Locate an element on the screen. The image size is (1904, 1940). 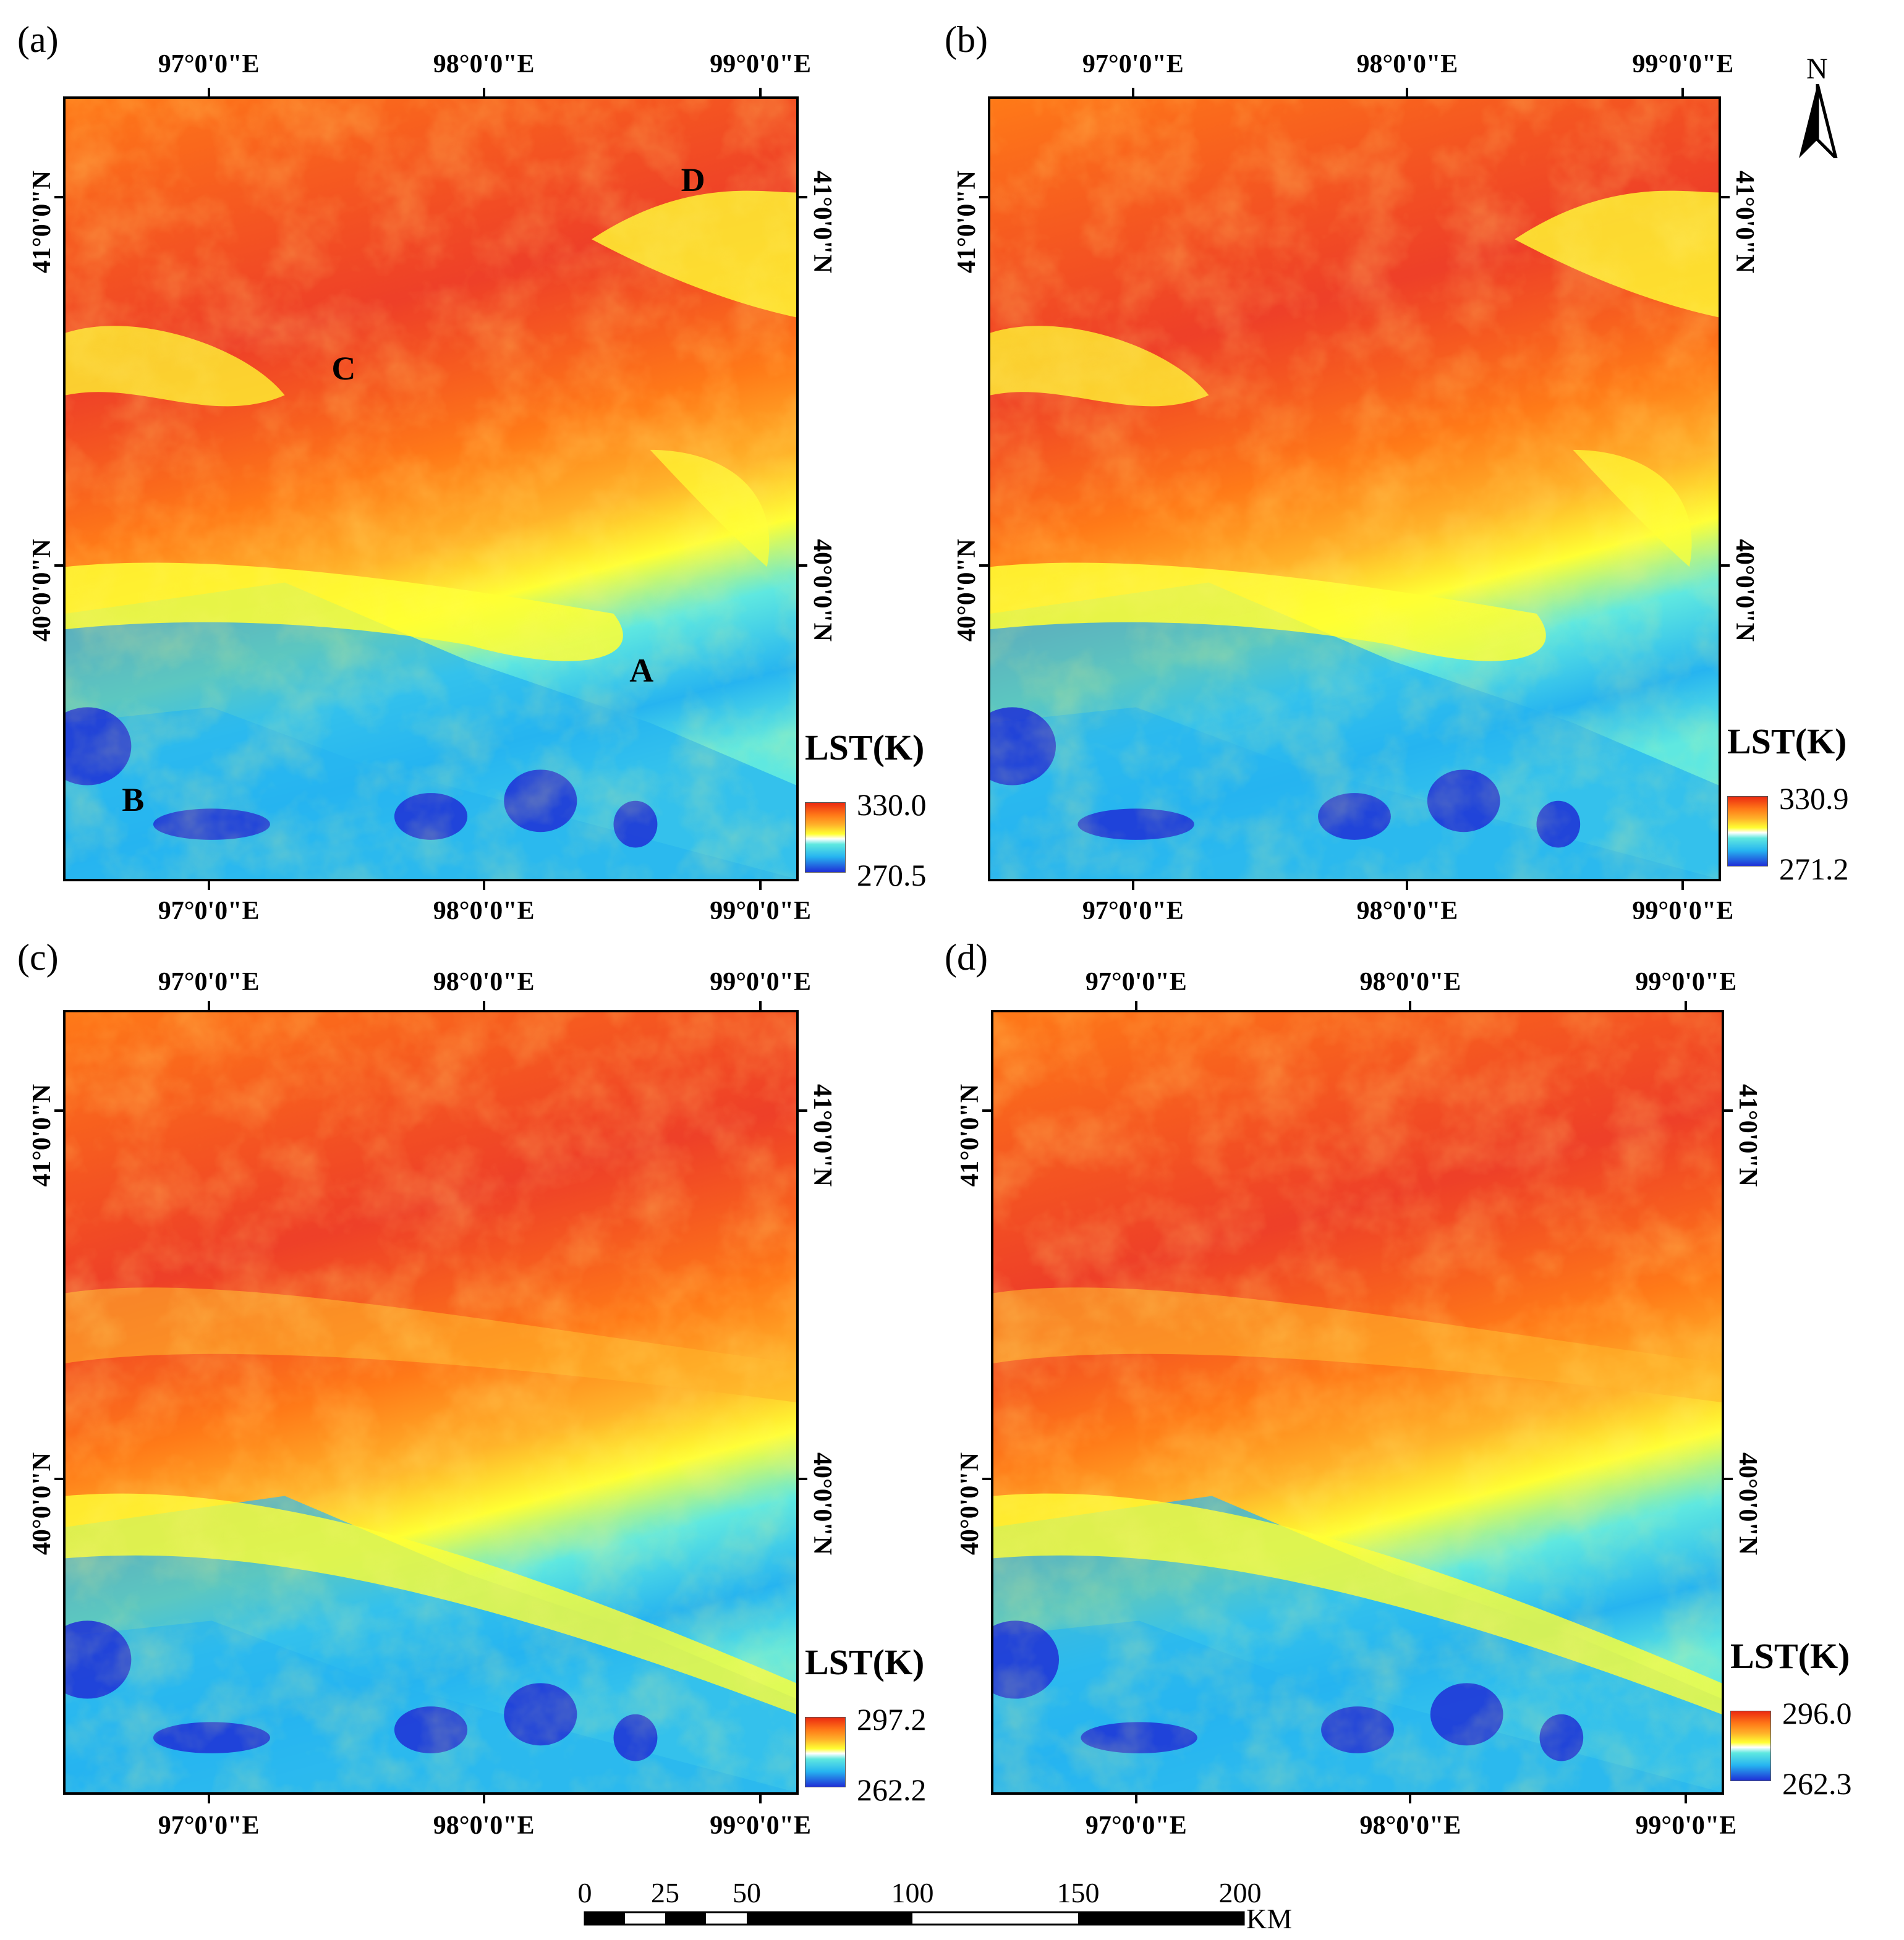
legend-max: 330.9 is located at coordinates (1814, 798).